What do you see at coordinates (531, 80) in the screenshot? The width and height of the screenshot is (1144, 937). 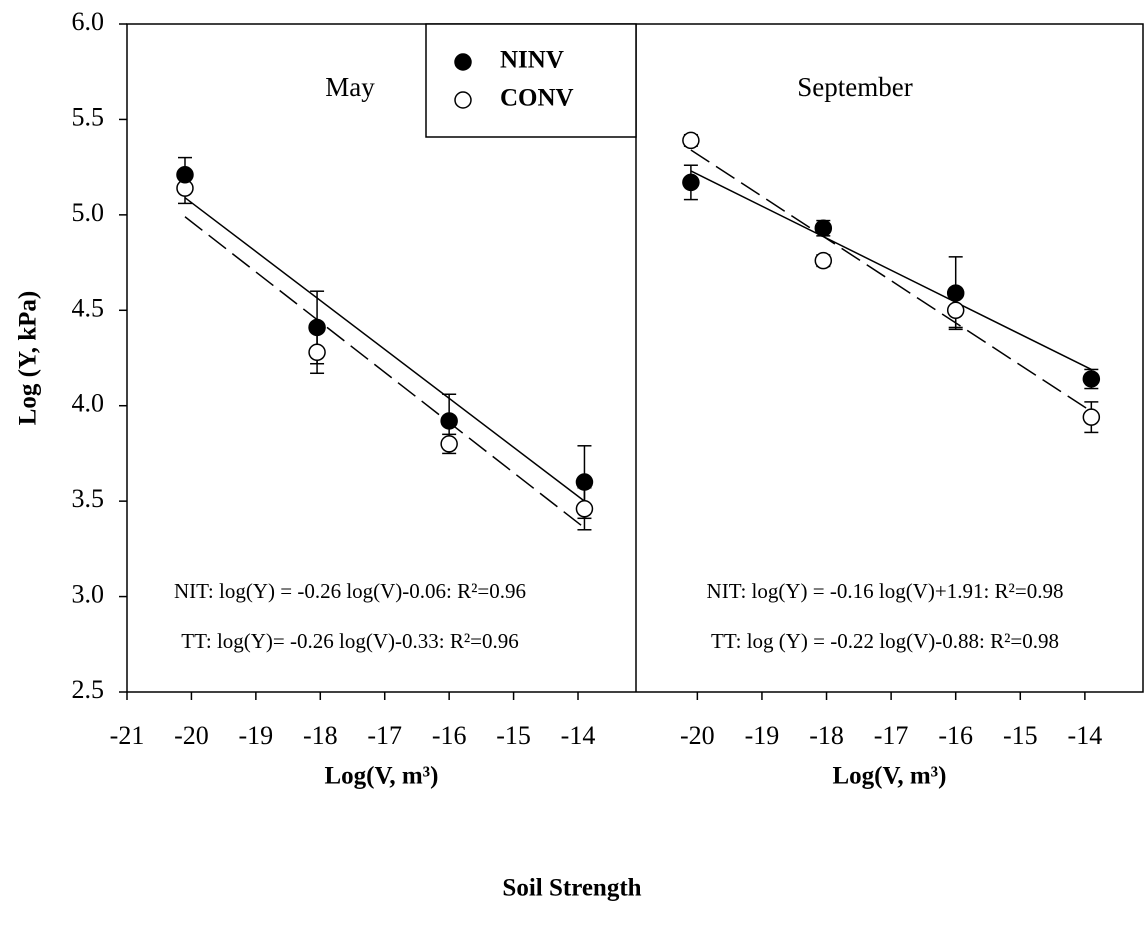 I see `legend-box` at bounding box center [531, 80].